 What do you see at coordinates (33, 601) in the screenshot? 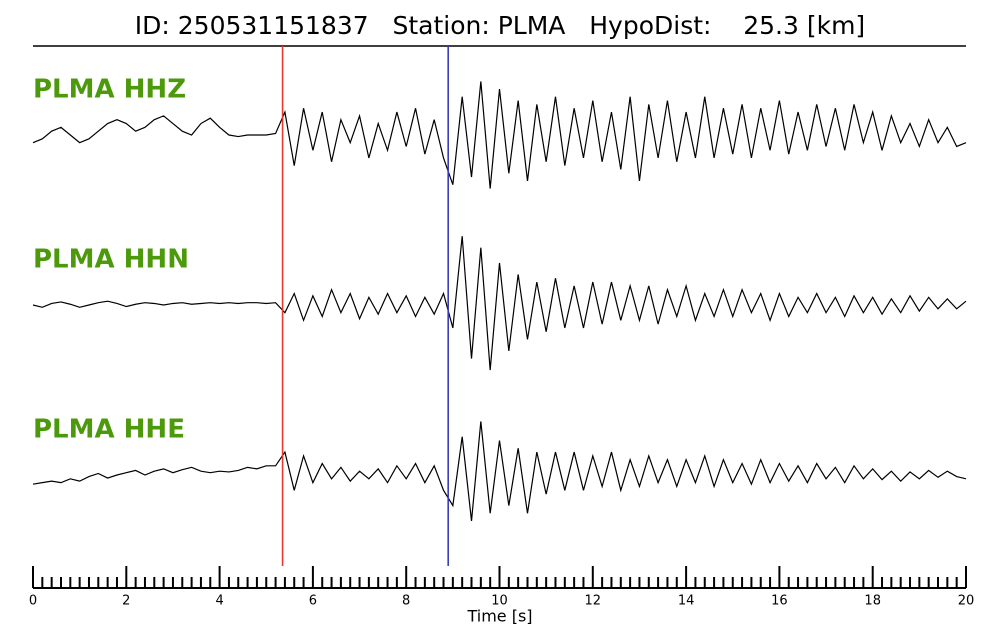
I see `x-tick-label: 0` at bounding box center [33, 601].